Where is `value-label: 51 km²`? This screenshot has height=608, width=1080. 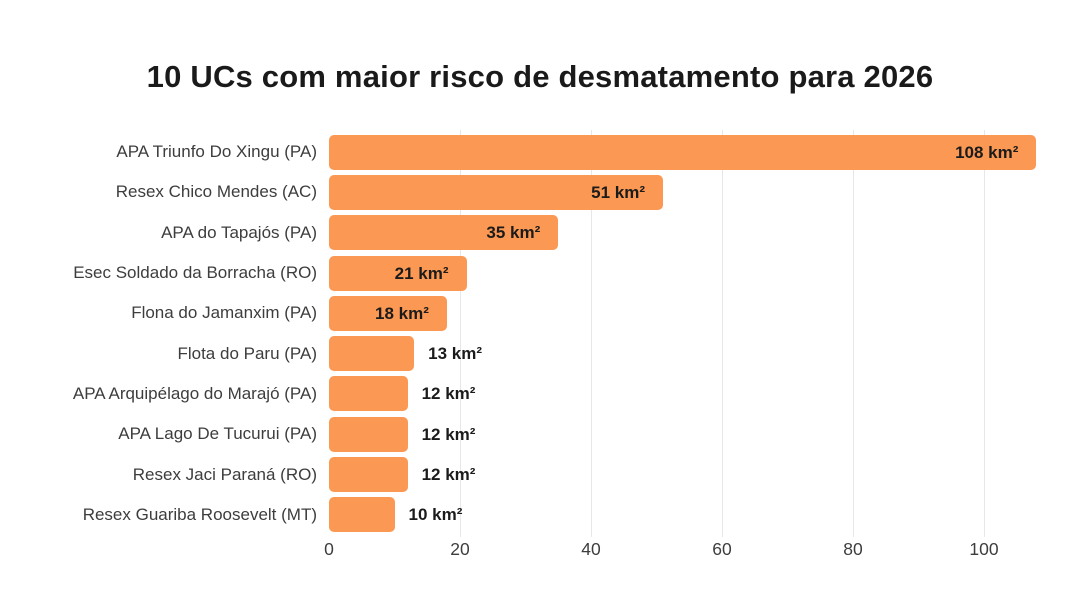
value-label: 51 km² is located at coordinates (618, 192).